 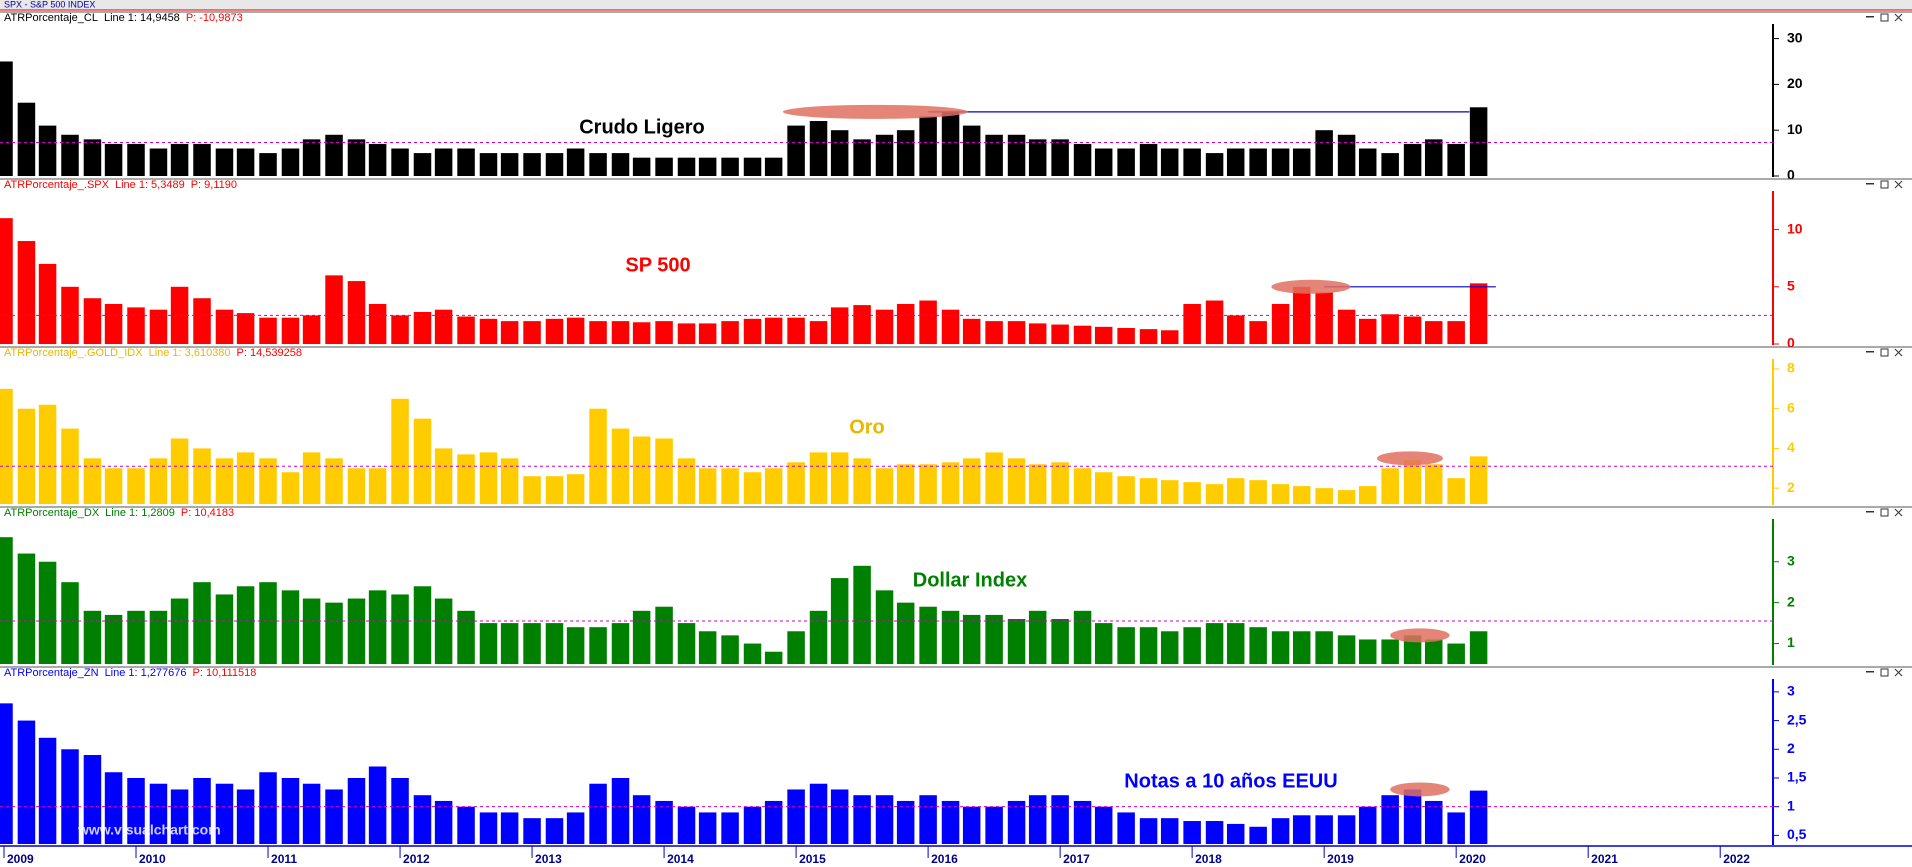 I want to click on x-tick-label: 2014, so click(x=680, y=859).